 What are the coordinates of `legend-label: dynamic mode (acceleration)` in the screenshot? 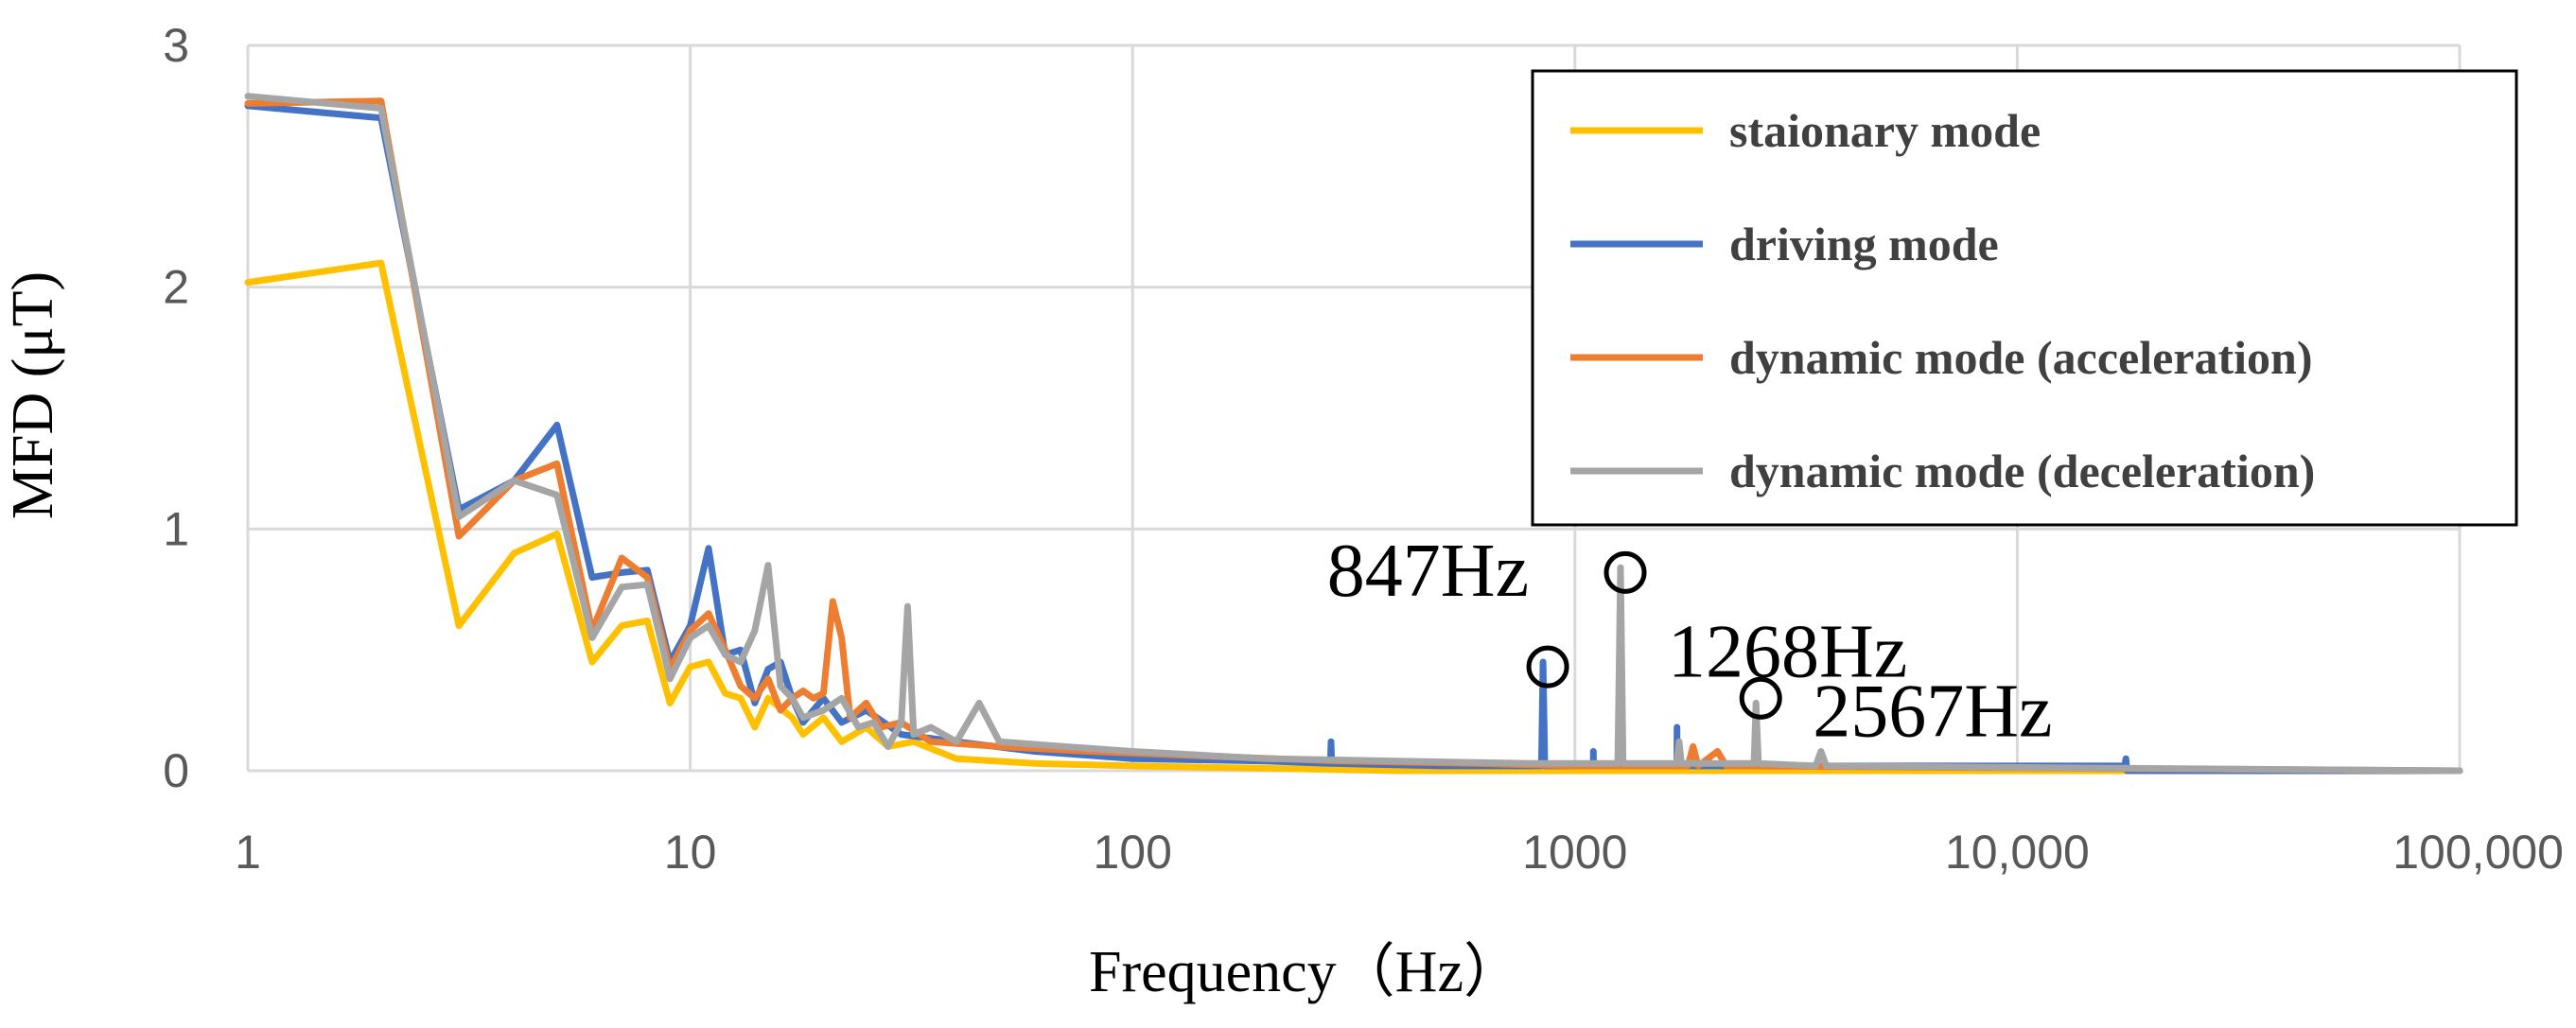 It's located at (2021, 357).